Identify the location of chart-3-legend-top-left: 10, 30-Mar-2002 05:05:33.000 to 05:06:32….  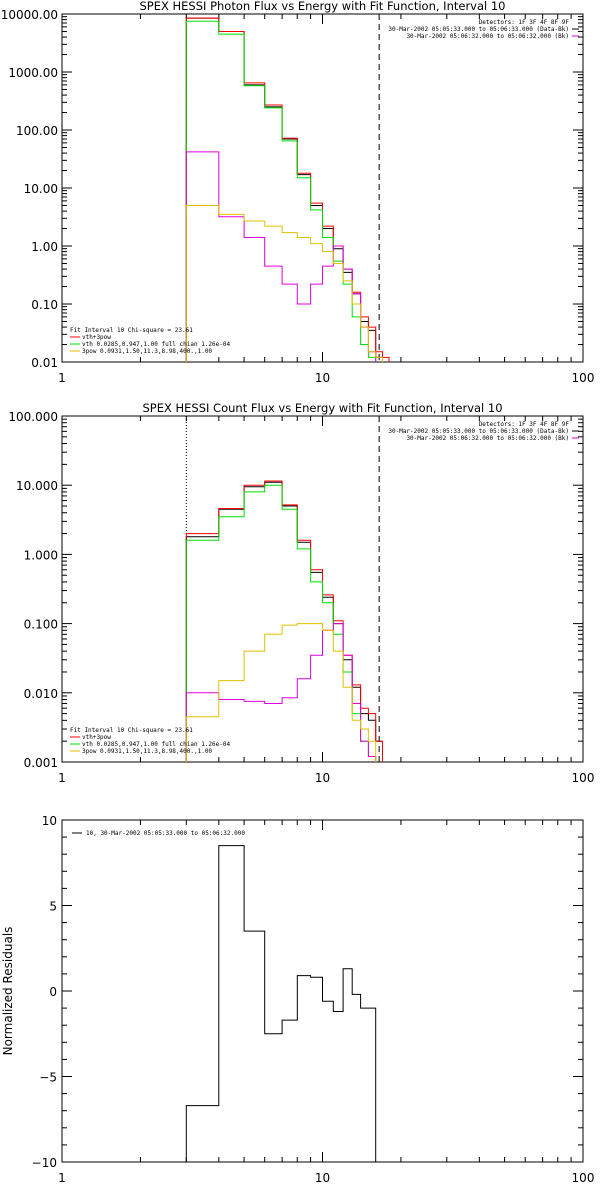
(165, 833).